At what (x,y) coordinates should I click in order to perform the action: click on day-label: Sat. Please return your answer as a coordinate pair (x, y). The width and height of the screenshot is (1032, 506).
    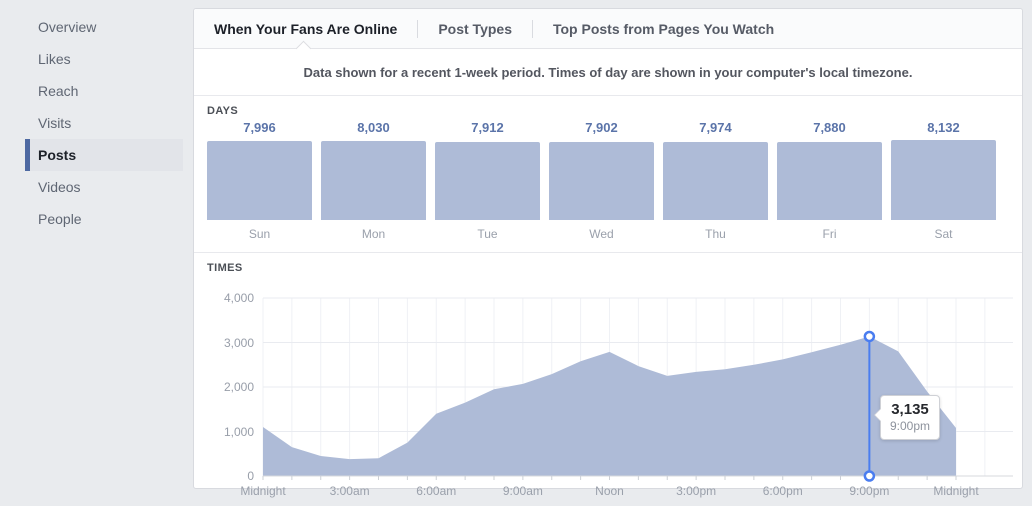
    Looking at the image, I should click on (943, 234).